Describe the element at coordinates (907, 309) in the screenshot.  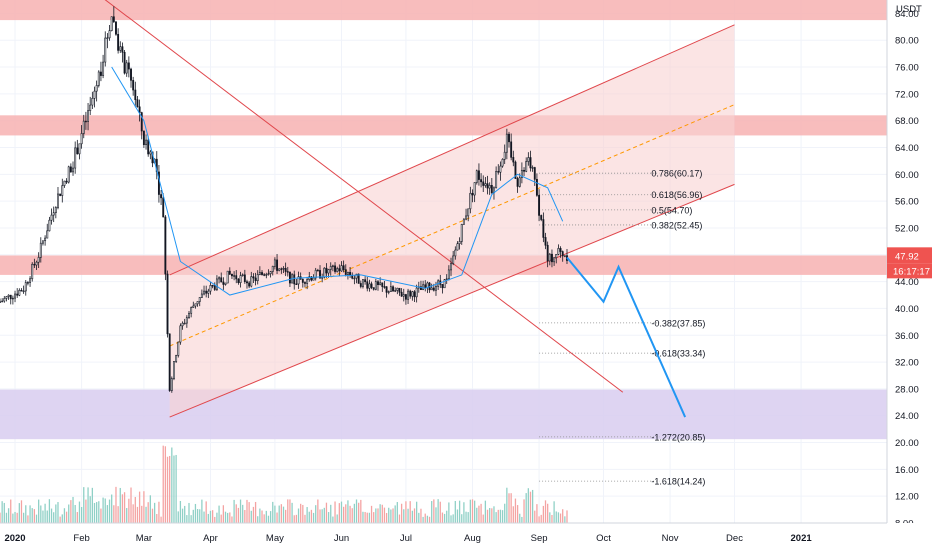
I see `price-tick-label: 40.00` at that location.